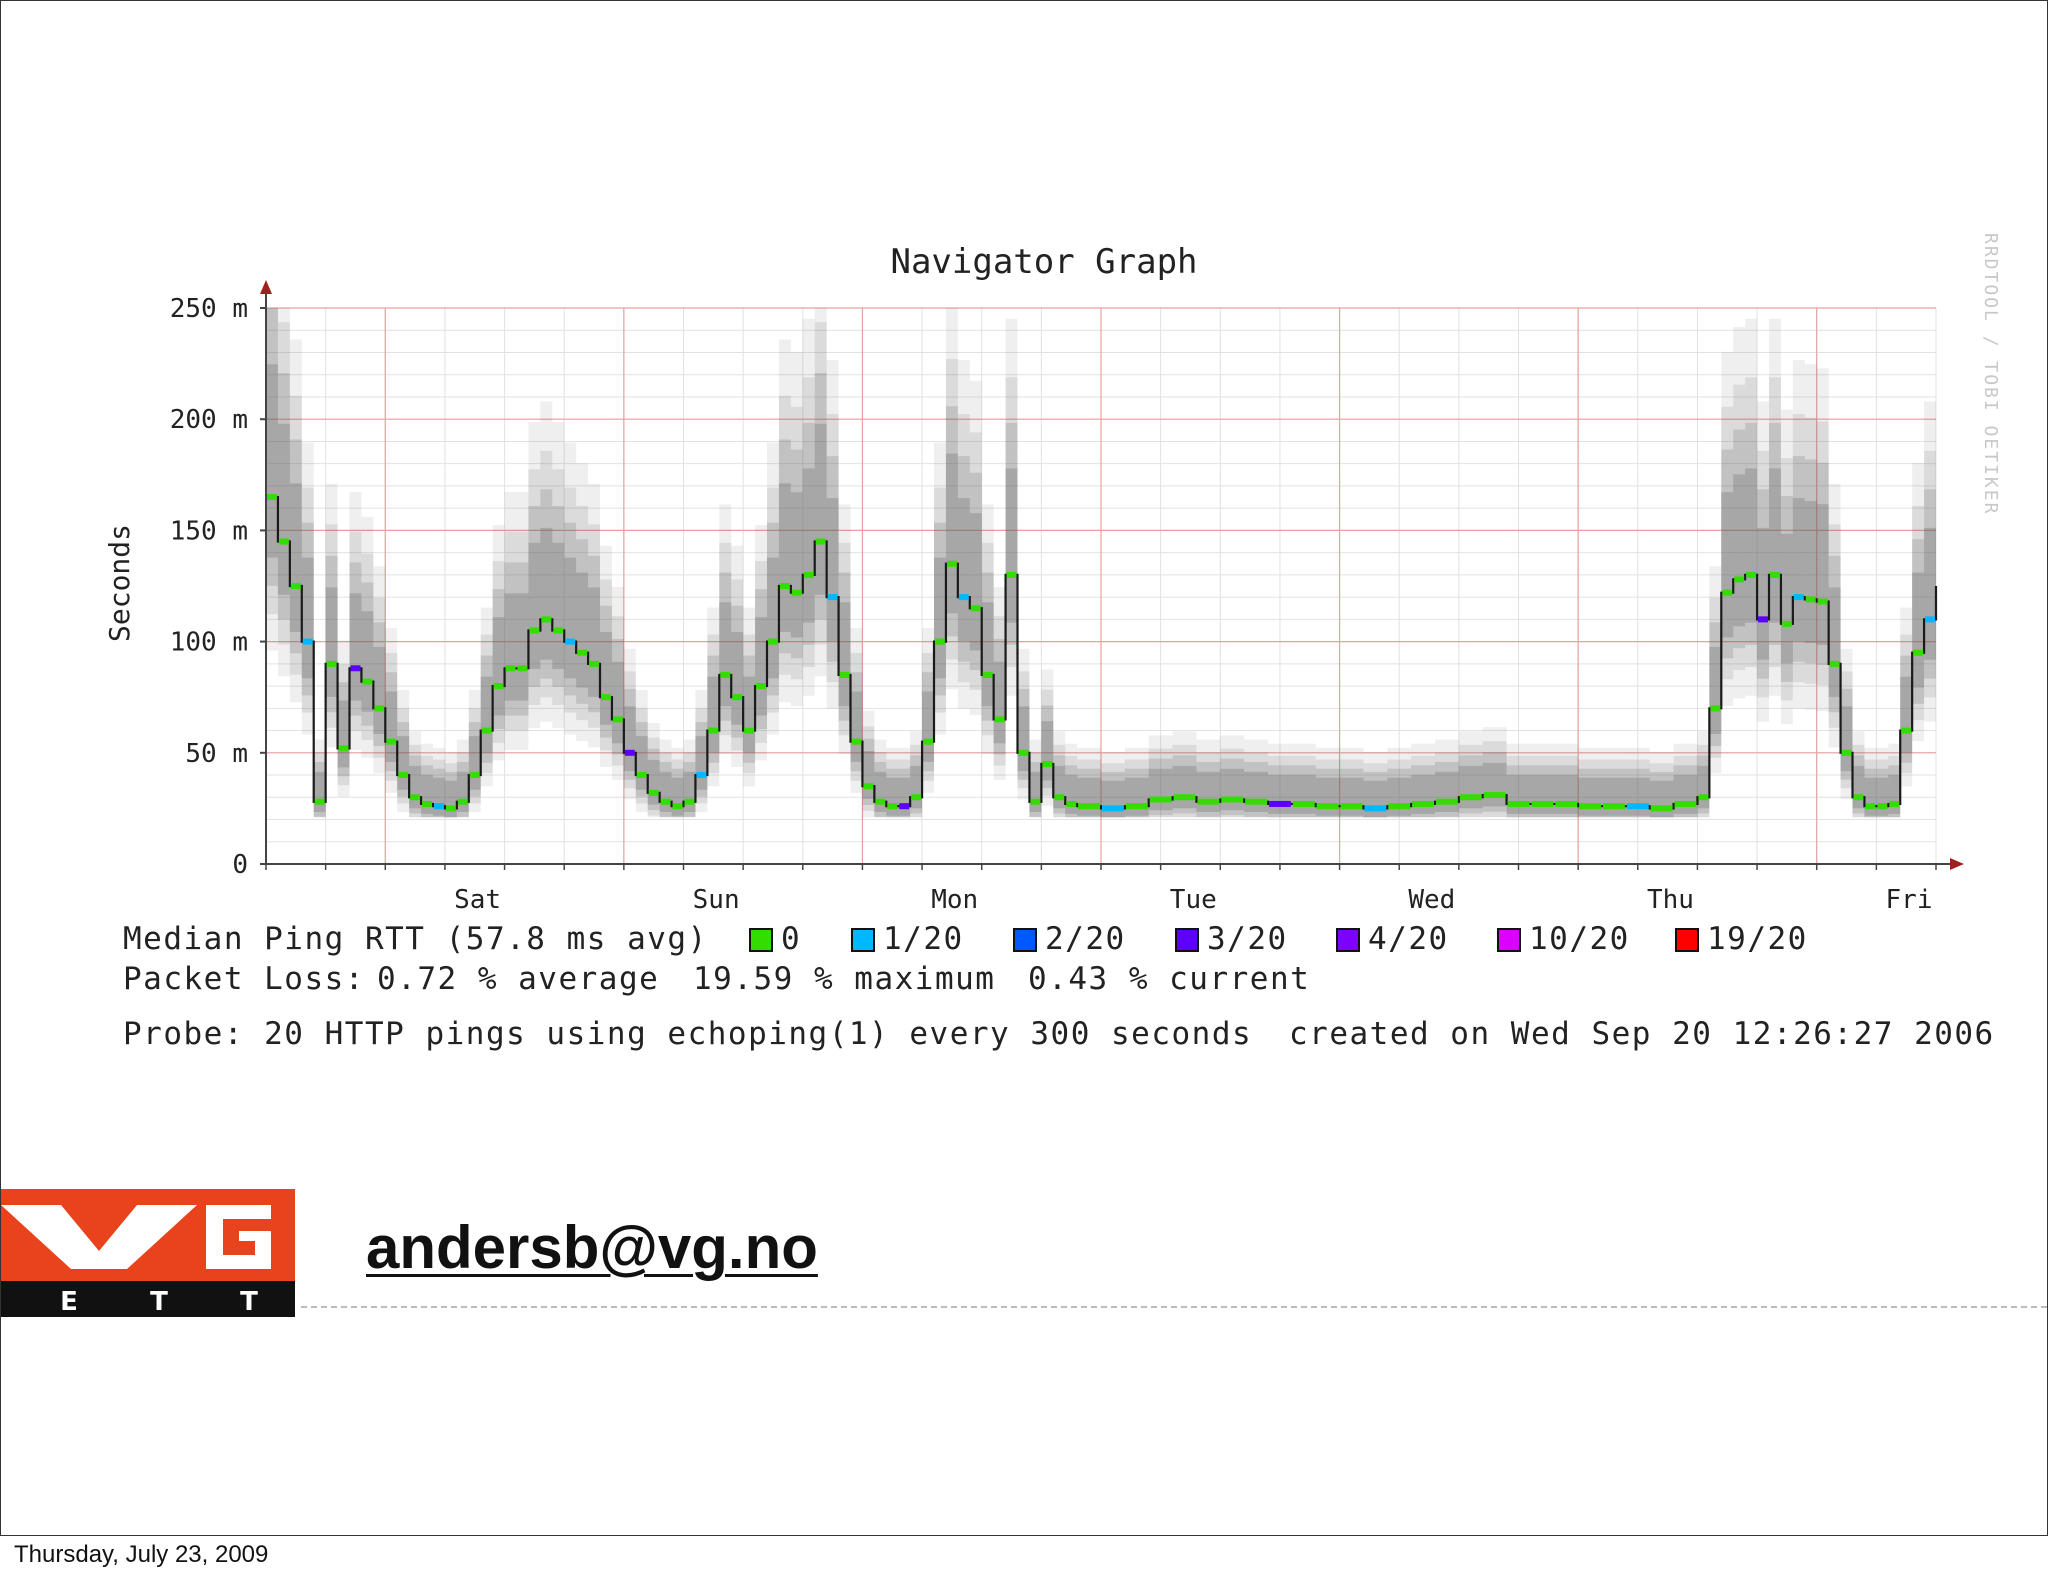 The width and height of the screenshot is (2048, 1576). What do you see at coordinates (1990, 374) in the screenshot?
I see `chart-watermark: RRDTOOL / TOBI OETIKER` at bounding box center [1990, 374].